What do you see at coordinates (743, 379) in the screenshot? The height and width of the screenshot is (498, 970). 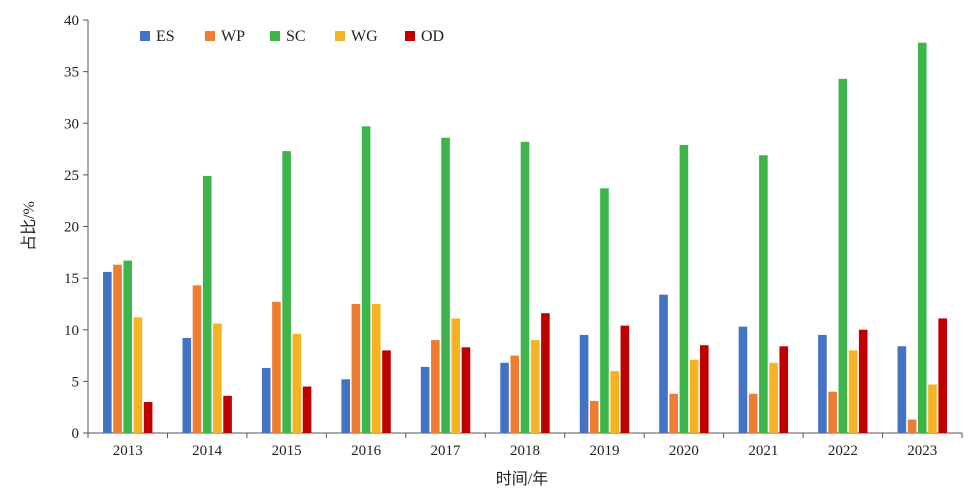 I see `bar-es-2021` at bounding box center [743, 379].